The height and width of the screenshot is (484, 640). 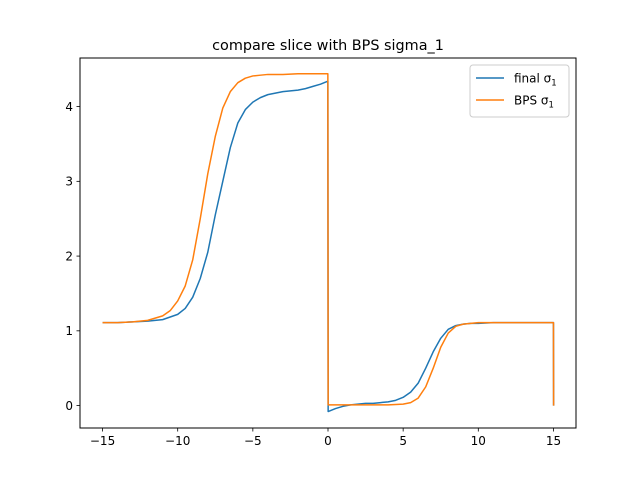 I want to click on x-axis: −15 −10 −5 0 5 10 15, so click(x=325, y=438).